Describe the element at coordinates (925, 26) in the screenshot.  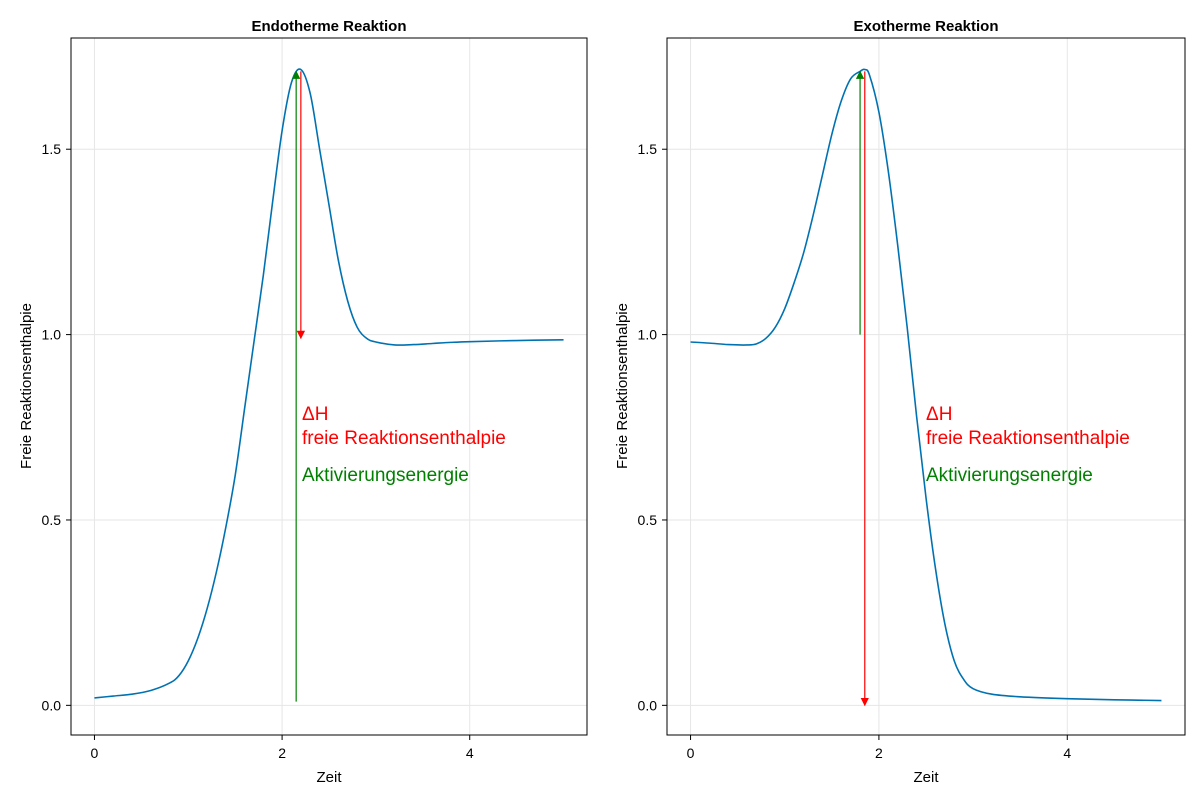
I see `chart-title: Exotherme Reaktion` at that location.